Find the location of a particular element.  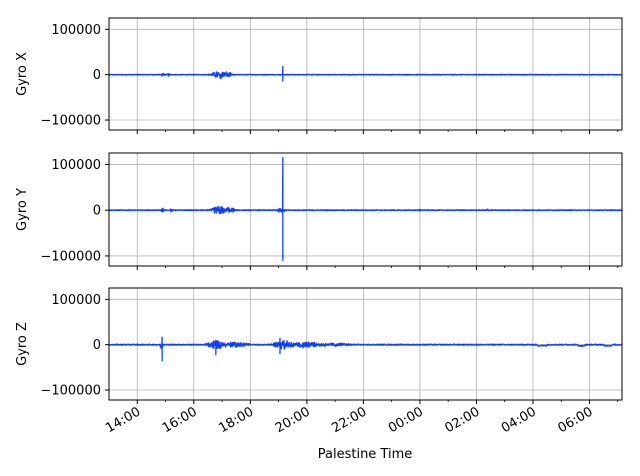

x-axis-label: Palestine Time is located at coordinates (365, 454).